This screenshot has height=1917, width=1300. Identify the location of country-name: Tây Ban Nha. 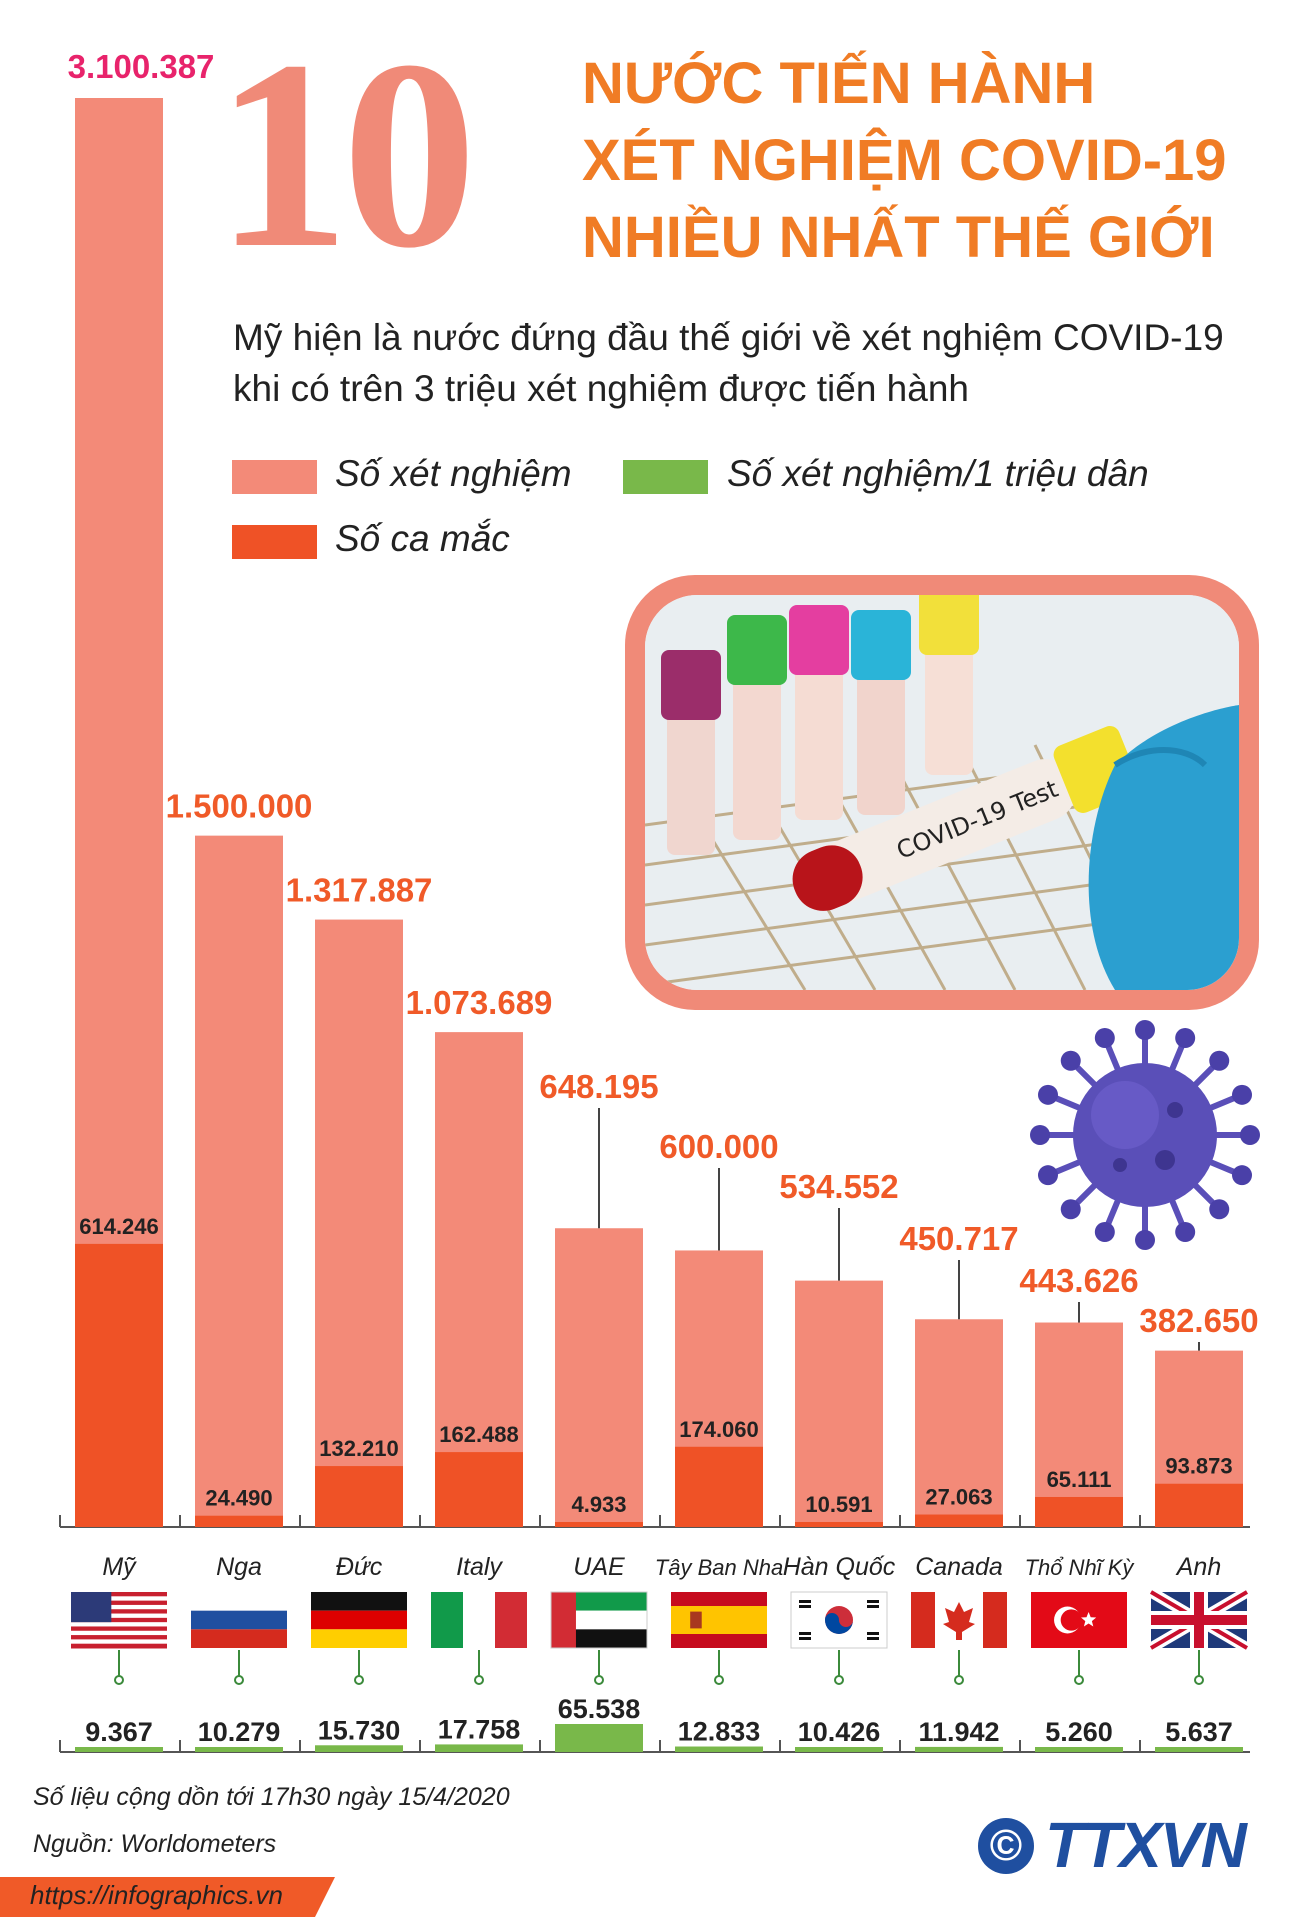
(719, 1567).